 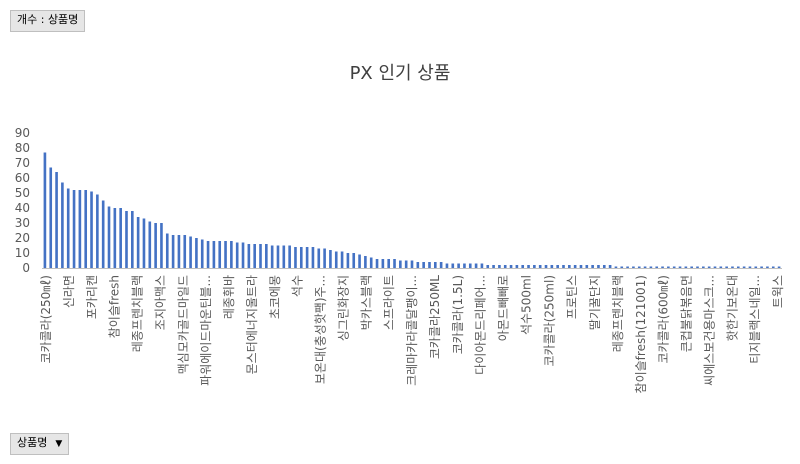 What do you see at coordinates (504, 308) in the screenshot?
I see `x-tick-label: 아몬드빼빼로` at bounding box center [504, 308].